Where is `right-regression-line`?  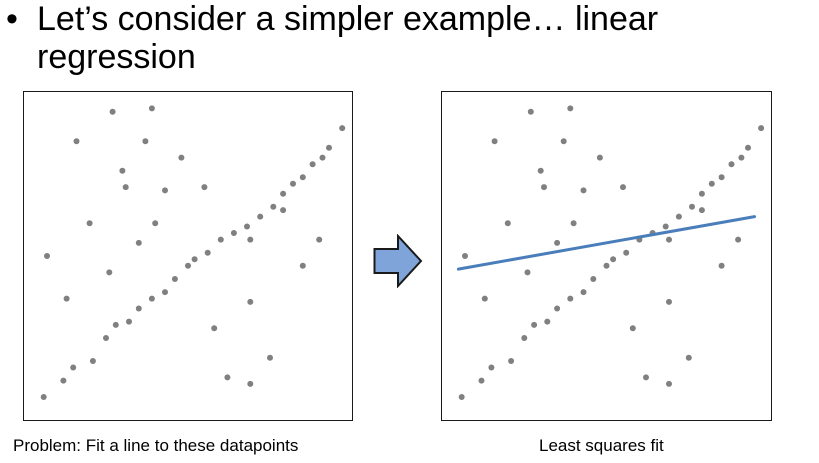
right-regression-line is located at coordinates (606, 243).